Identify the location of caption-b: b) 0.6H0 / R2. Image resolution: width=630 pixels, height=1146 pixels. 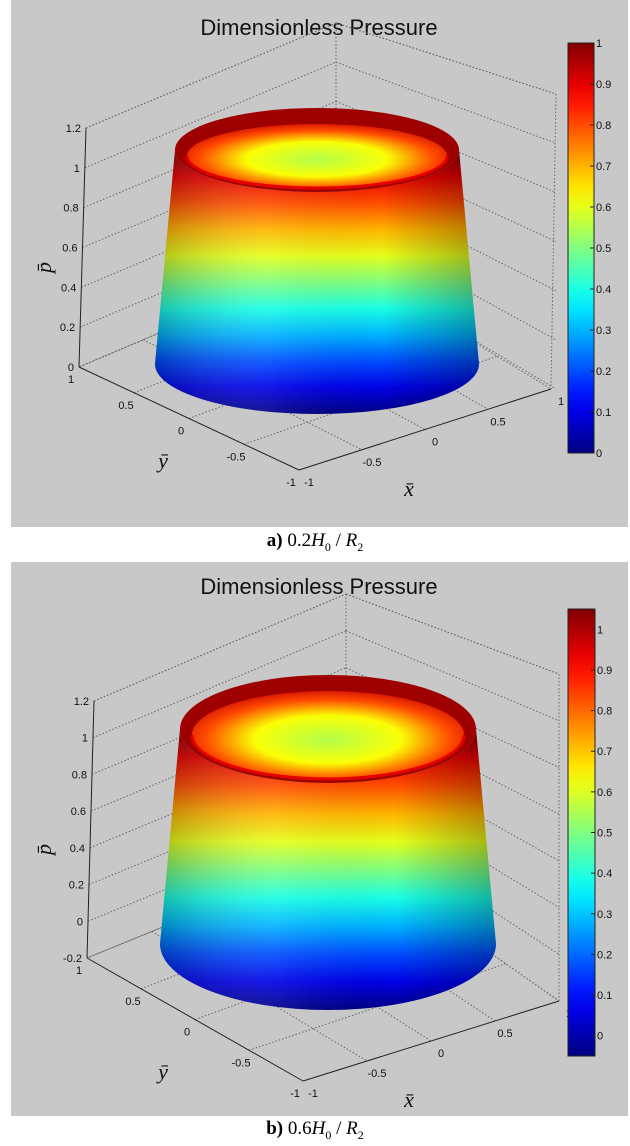
(315, 1130).